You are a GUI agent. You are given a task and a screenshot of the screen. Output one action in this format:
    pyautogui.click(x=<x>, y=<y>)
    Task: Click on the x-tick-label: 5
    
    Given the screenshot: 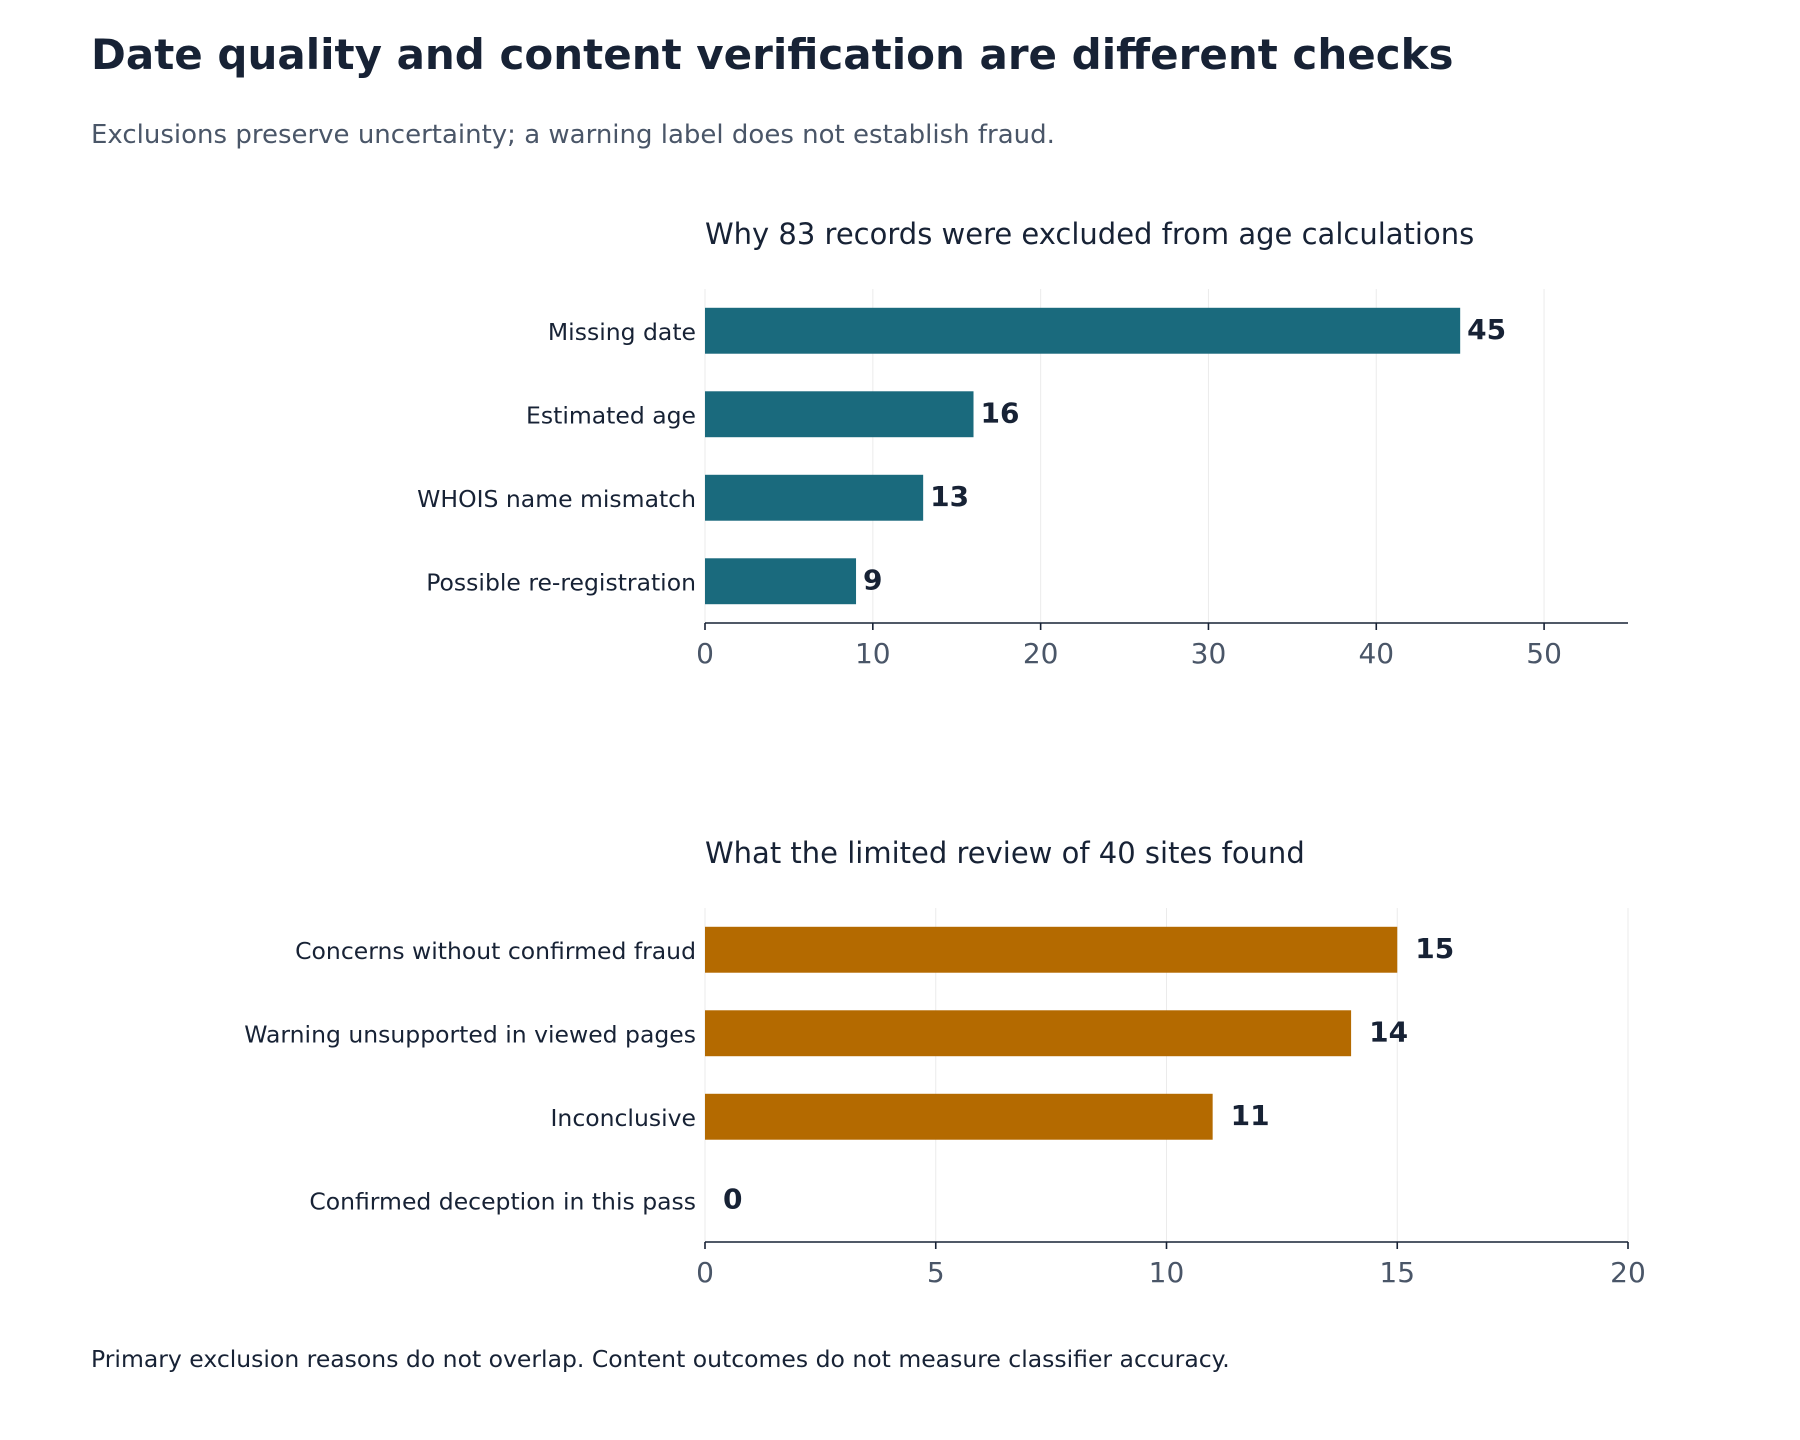 What is the action you would take?
    pyautogui.click(x=936, y=1272)
    